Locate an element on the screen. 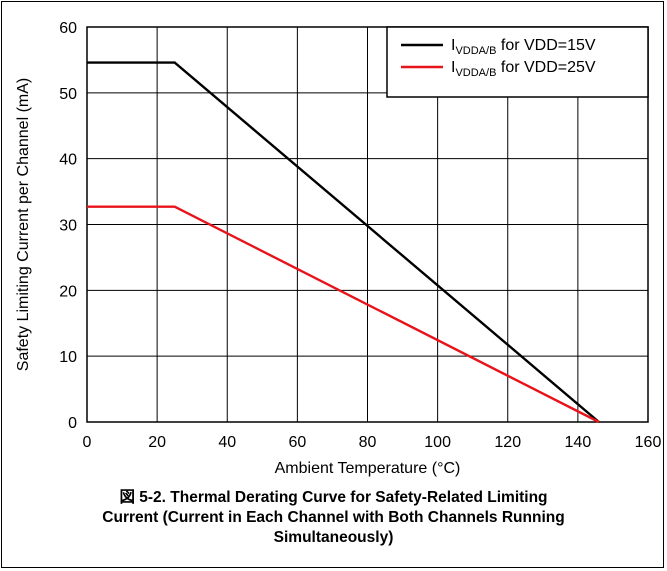 The height and width of the screenshot is (571, 667). x-tick-label: 140 is located at coordinates (578, 442).